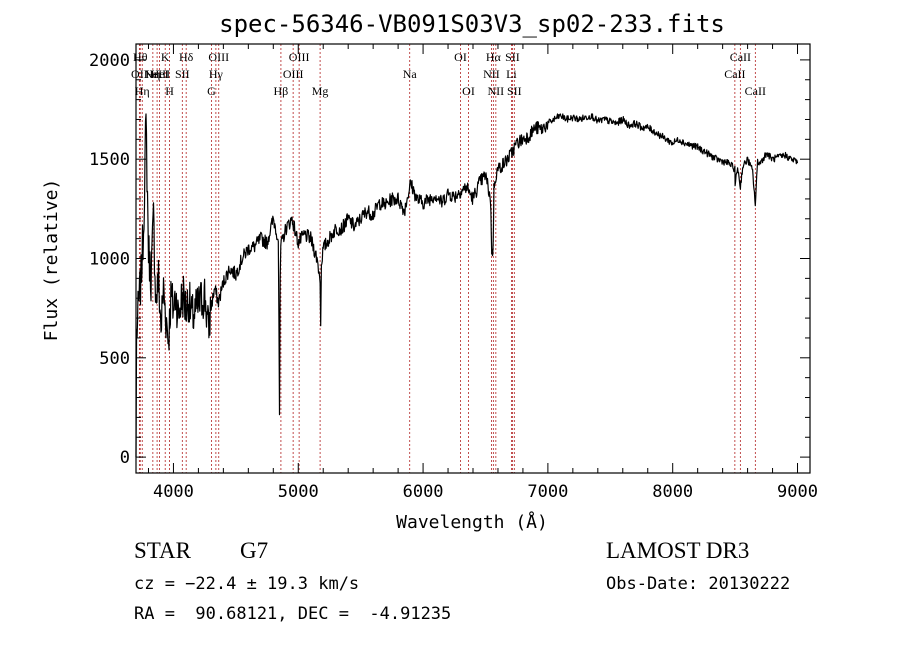  What do you see at coordinates (320, 91) in the screenshot?
I see `line-label: Mg` at bounding box center [320, 91].